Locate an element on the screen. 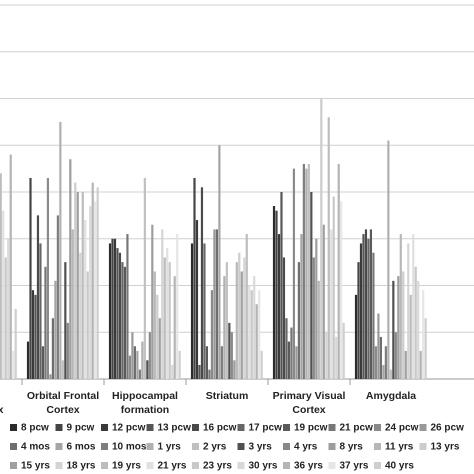  legend-label: 26 pcw is located at coordinates (448, 428).